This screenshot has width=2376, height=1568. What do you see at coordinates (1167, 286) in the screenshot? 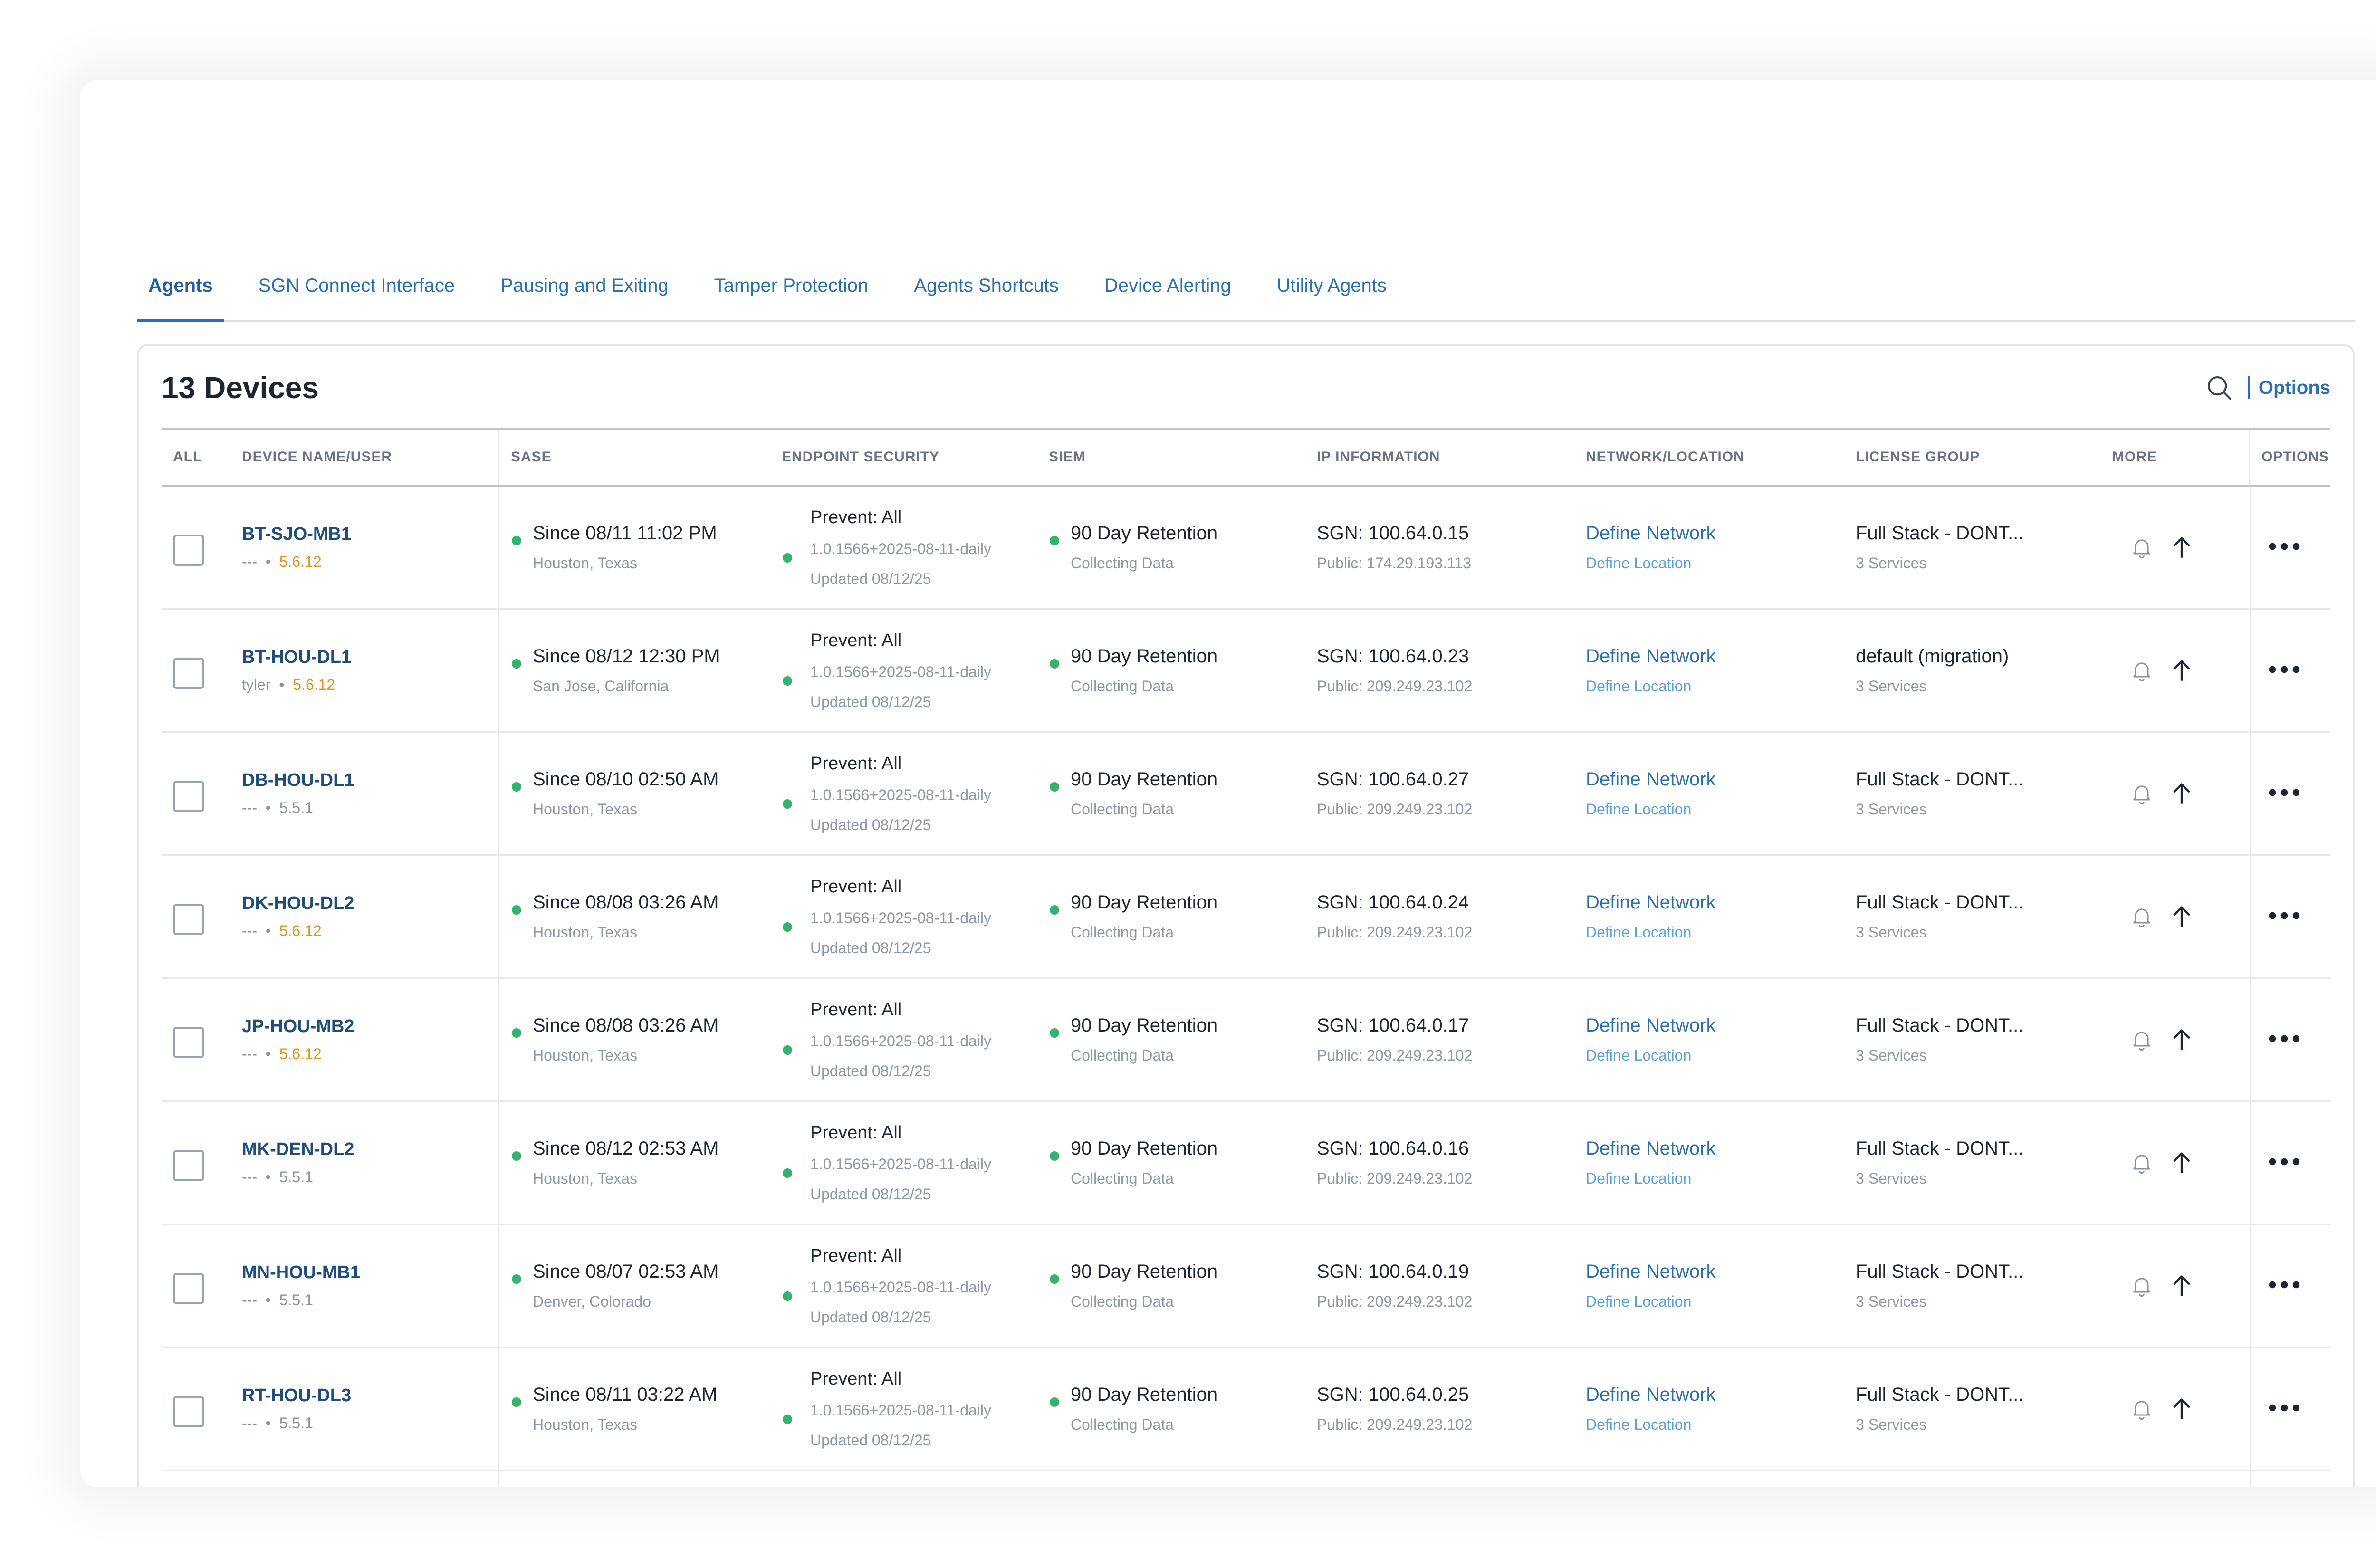
I see `tab-device-alerting: Device Alerting` at bounding box center [1167, 286].